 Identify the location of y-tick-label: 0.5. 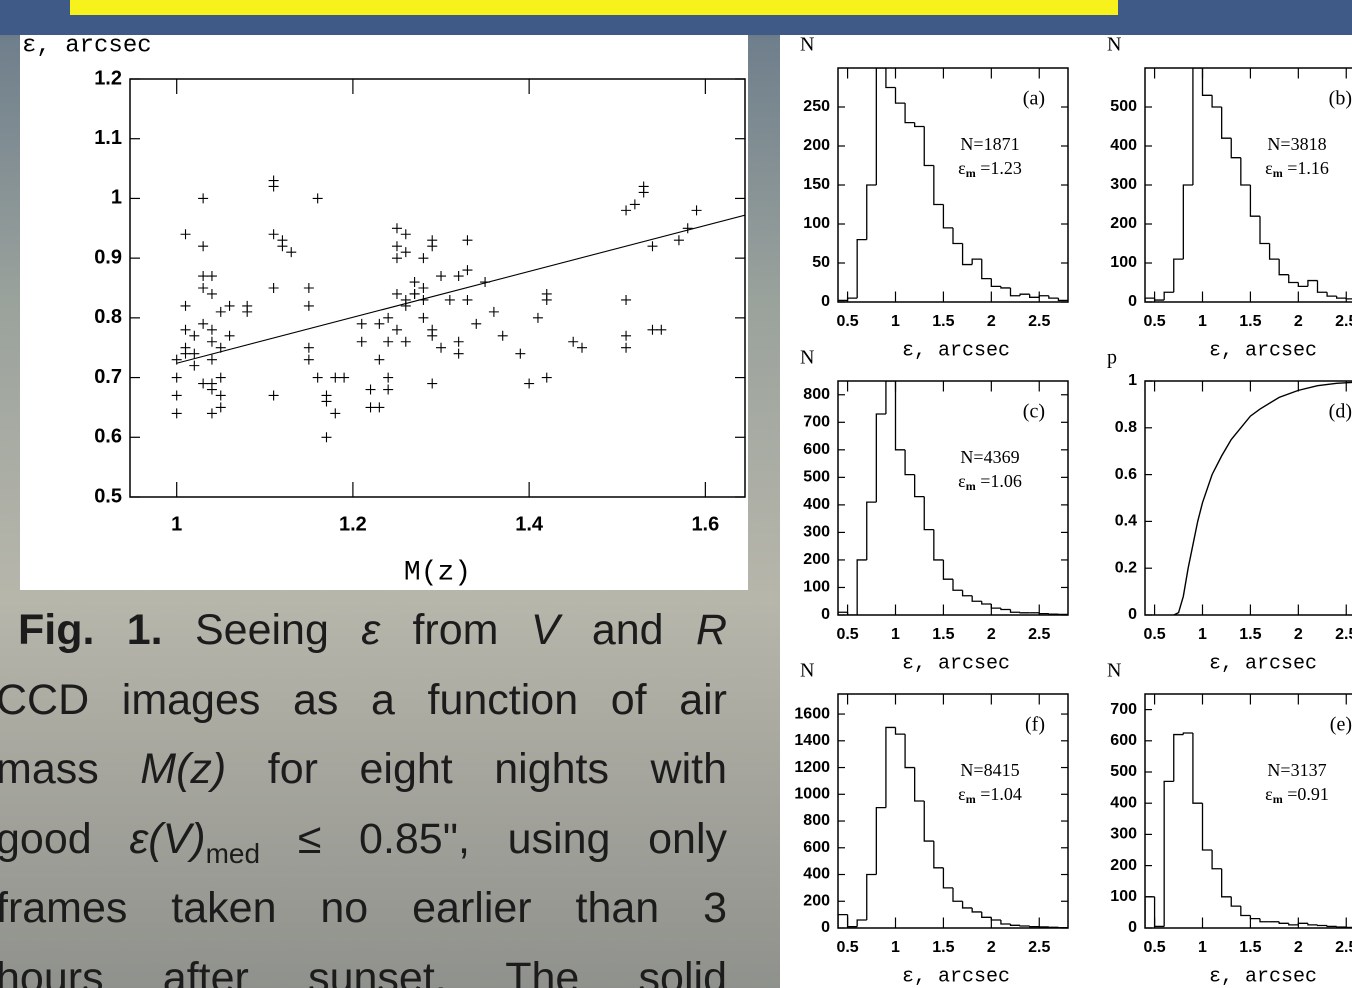
(108, 496).